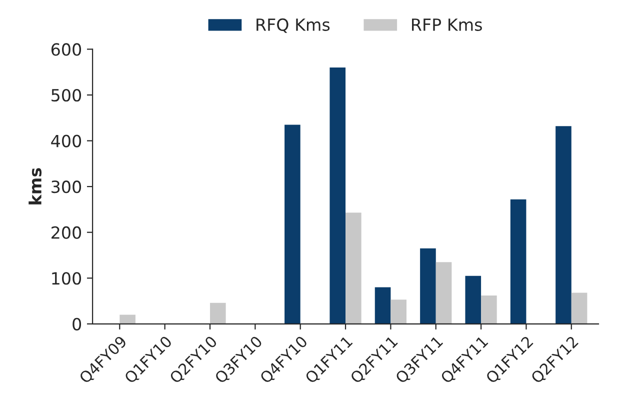  I want to click on y-tick-label: 0, so click(77, 324).